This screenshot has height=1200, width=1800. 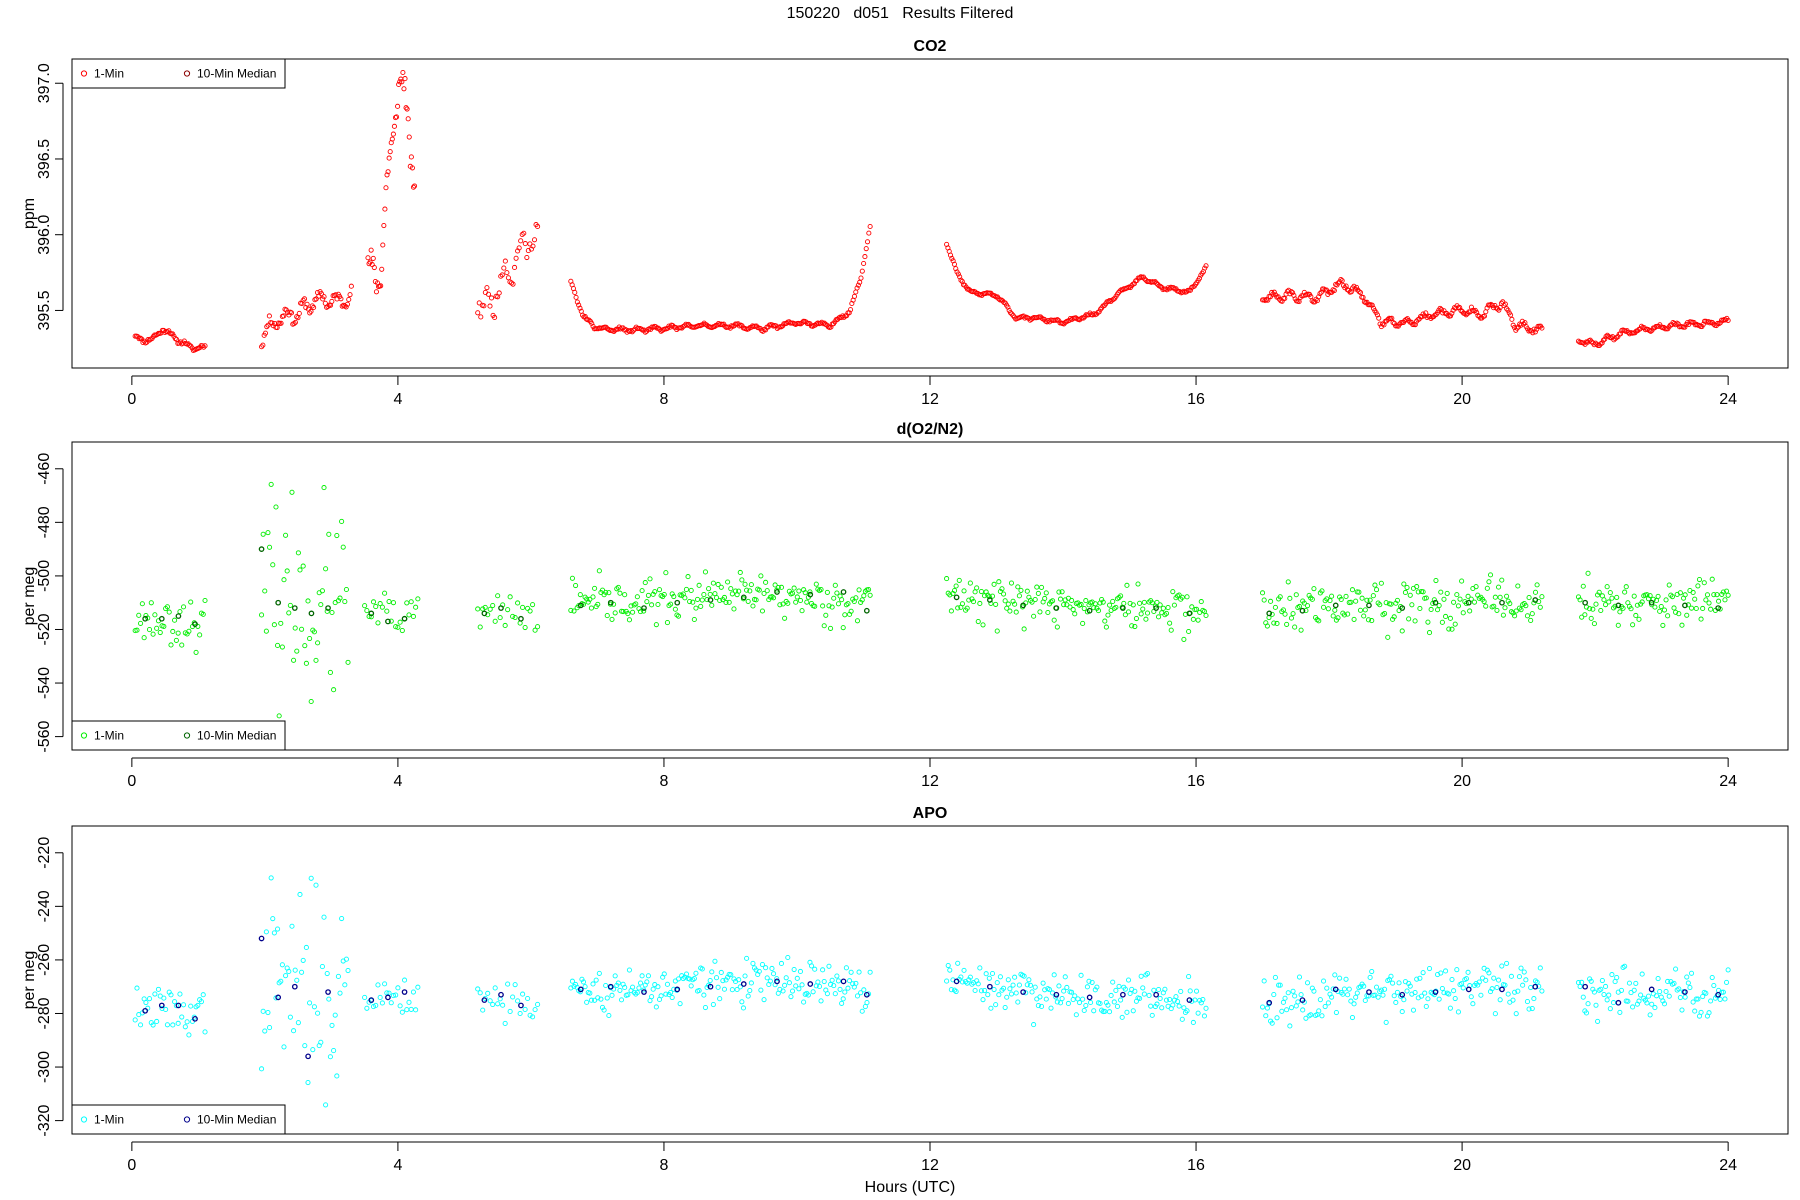 What do you see at coordinates (44, 576) in the screenshot?
I see `y-tick-label: -500` at bounding box center [44, 576].